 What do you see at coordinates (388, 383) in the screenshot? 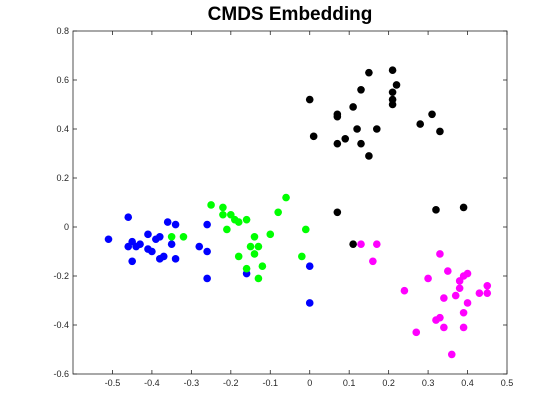
I see `x-tick-label: 0.2` at bounding box center [388, 383].